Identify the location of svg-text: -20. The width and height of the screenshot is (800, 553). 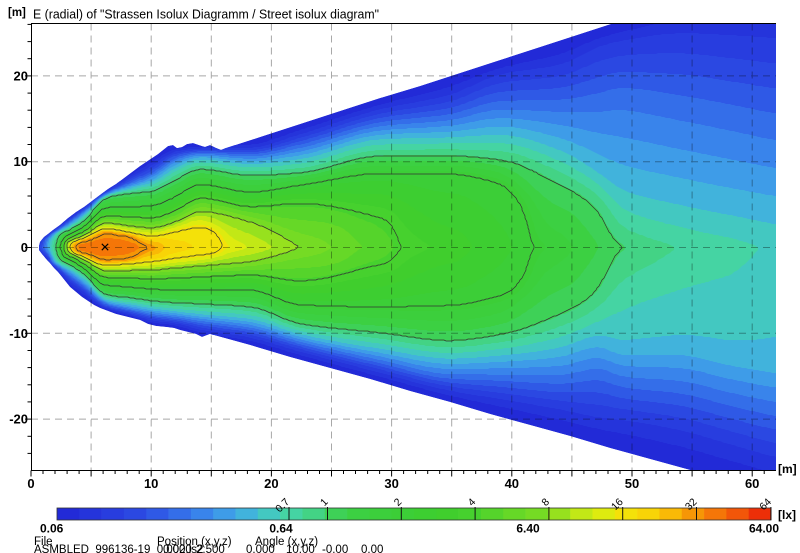
(18, 419).